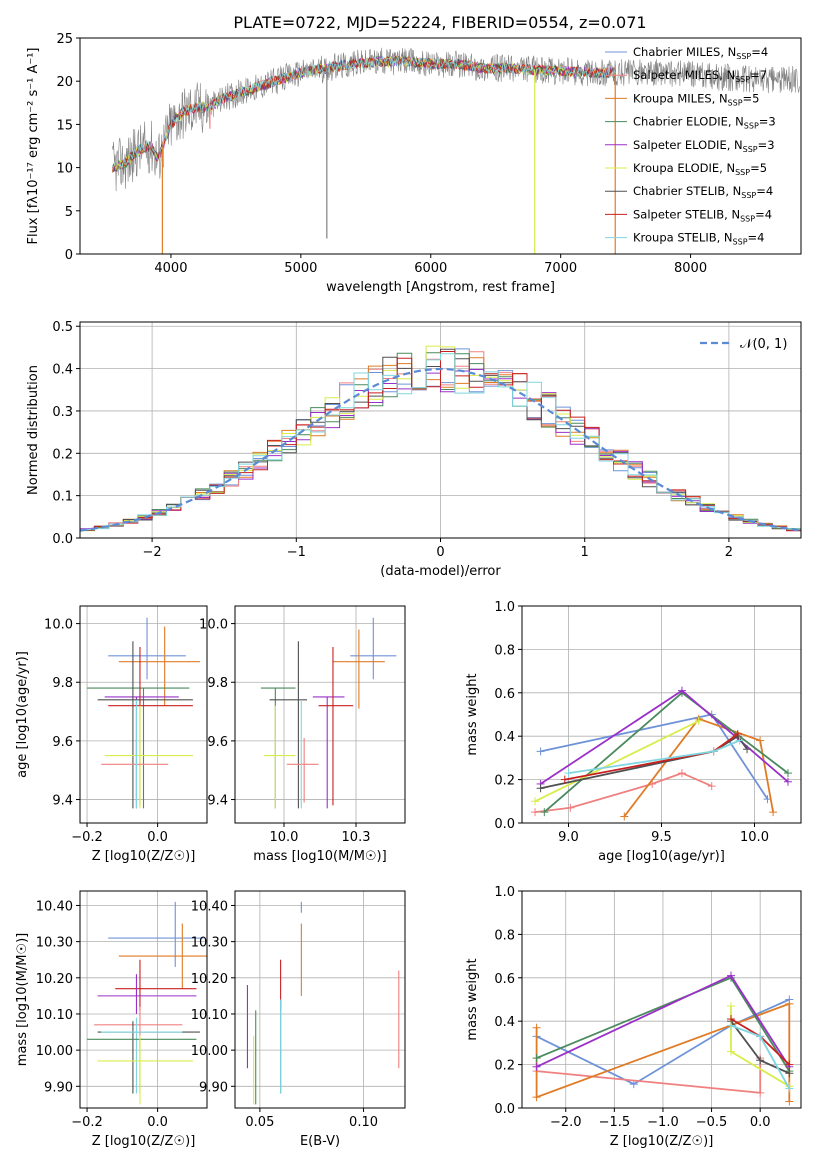  I want to click on axes-mass-age: 10.0 10.3 9.4 9.6 9.8 10.0 mass [log10(M/M☉)], so click(302, 734).